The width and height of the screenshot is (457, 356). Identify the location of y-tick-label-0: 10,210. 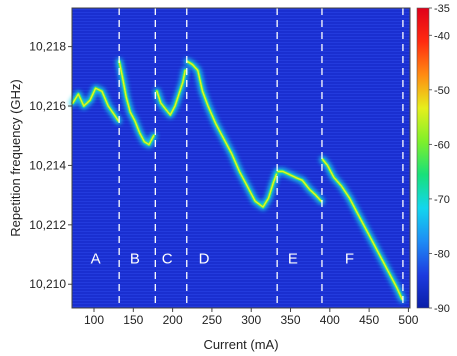
(47, 284).